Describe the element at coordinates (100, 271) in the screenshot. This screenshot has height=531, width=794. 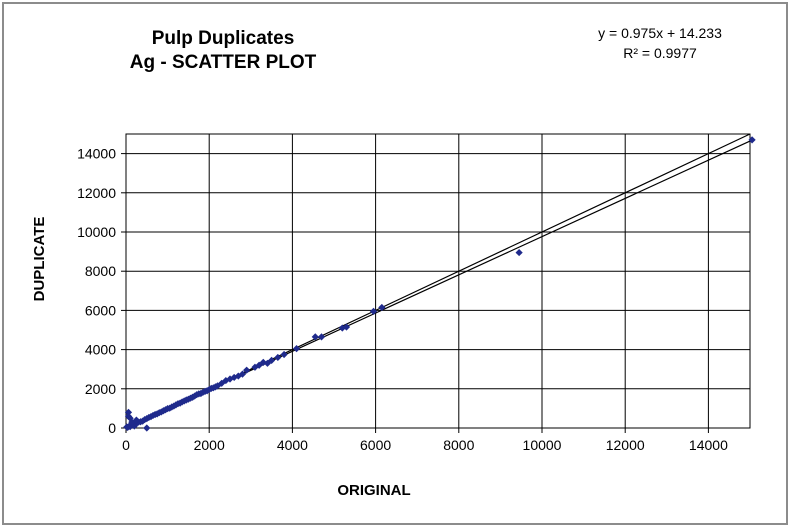
I see `y-tick-label: 8000` at that location.